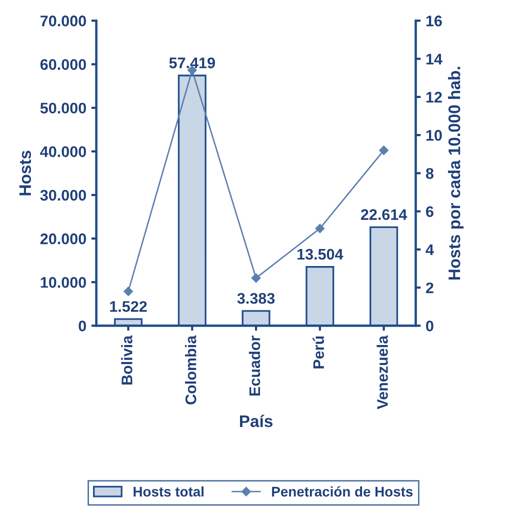 The image size is (507, 517). I want to click on y2-tick-label: 2, so click(430, 288).